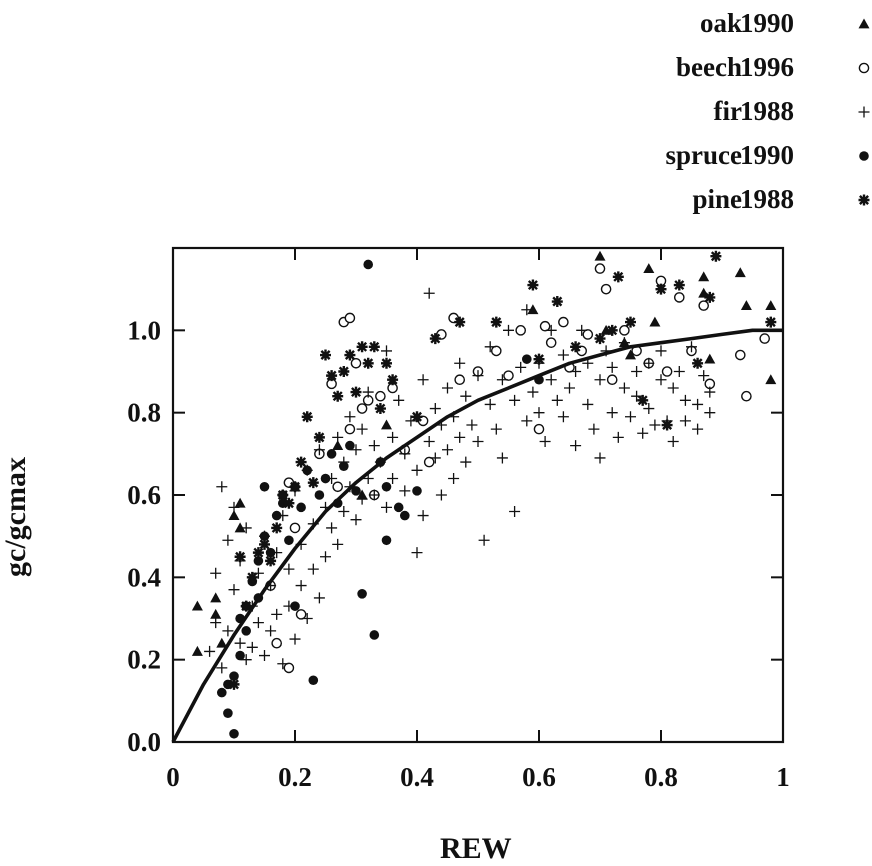 Image resolution: width=872 pixels, height=866 pixels. I want to click on legend-series-name: spruce, so click(704, 155).